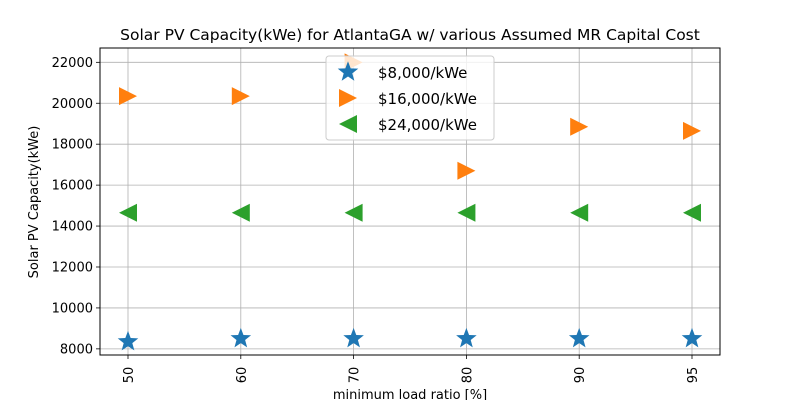 The width and height of the screenshot is (800, 404). I want to click on x-axis-label: minimum load ratio [%], so click(410, 394).